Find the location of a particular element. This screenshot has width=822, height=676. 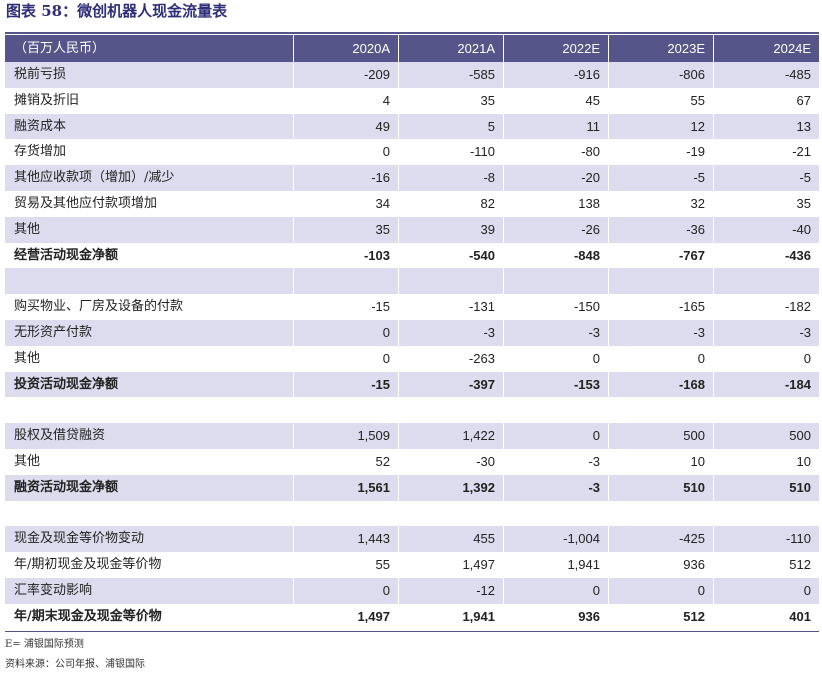

value-cell: -209 is located at coordinates (345, 75).